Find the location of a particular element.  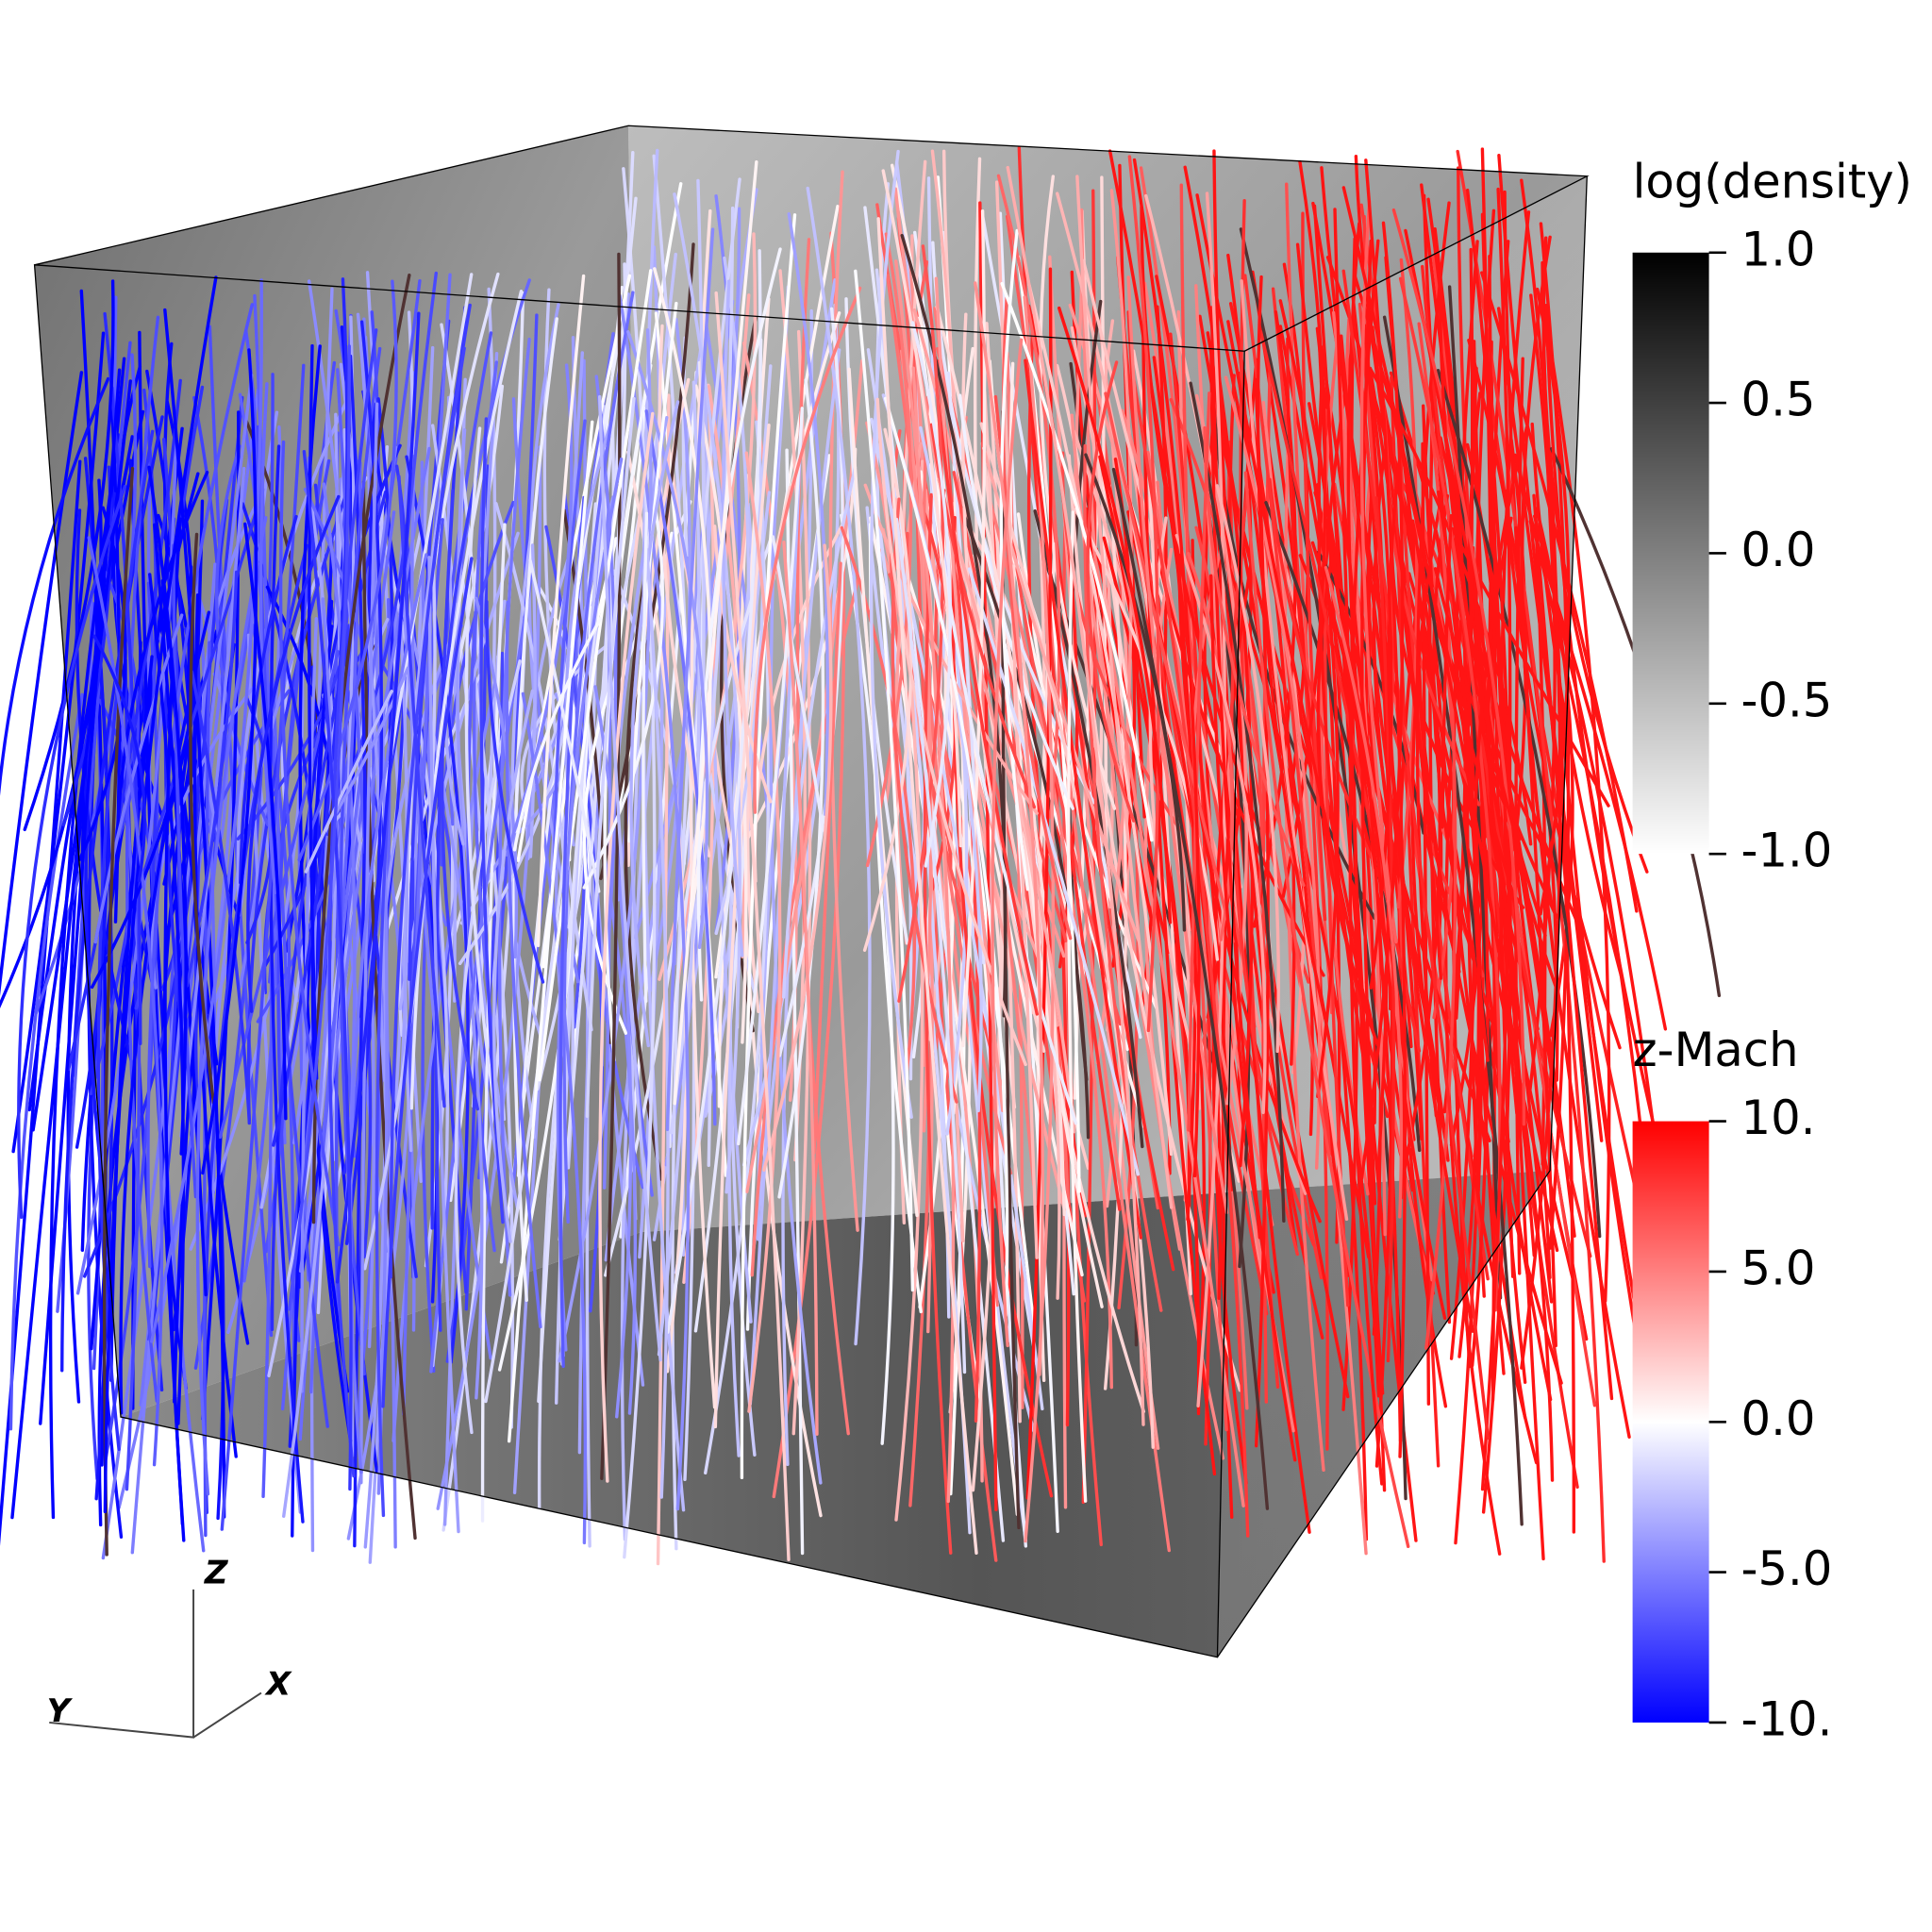

tick-label: -1.0 is located at coordinates (1787, 851).